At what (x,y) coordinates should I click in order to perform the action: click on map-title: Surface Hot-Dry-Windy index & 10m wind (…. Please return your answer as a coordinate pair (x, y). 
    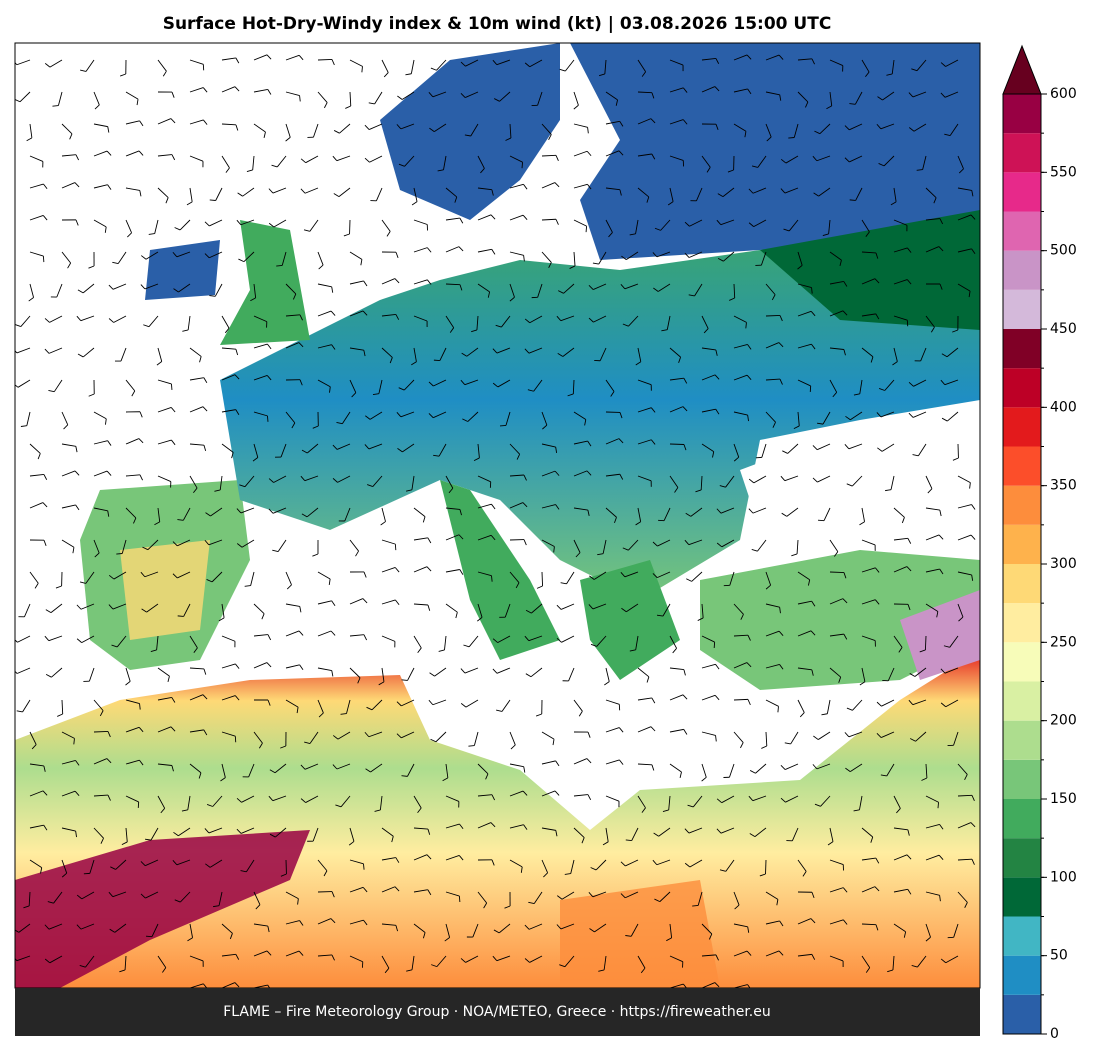
    Looking at the image, I should click on (497, 24).